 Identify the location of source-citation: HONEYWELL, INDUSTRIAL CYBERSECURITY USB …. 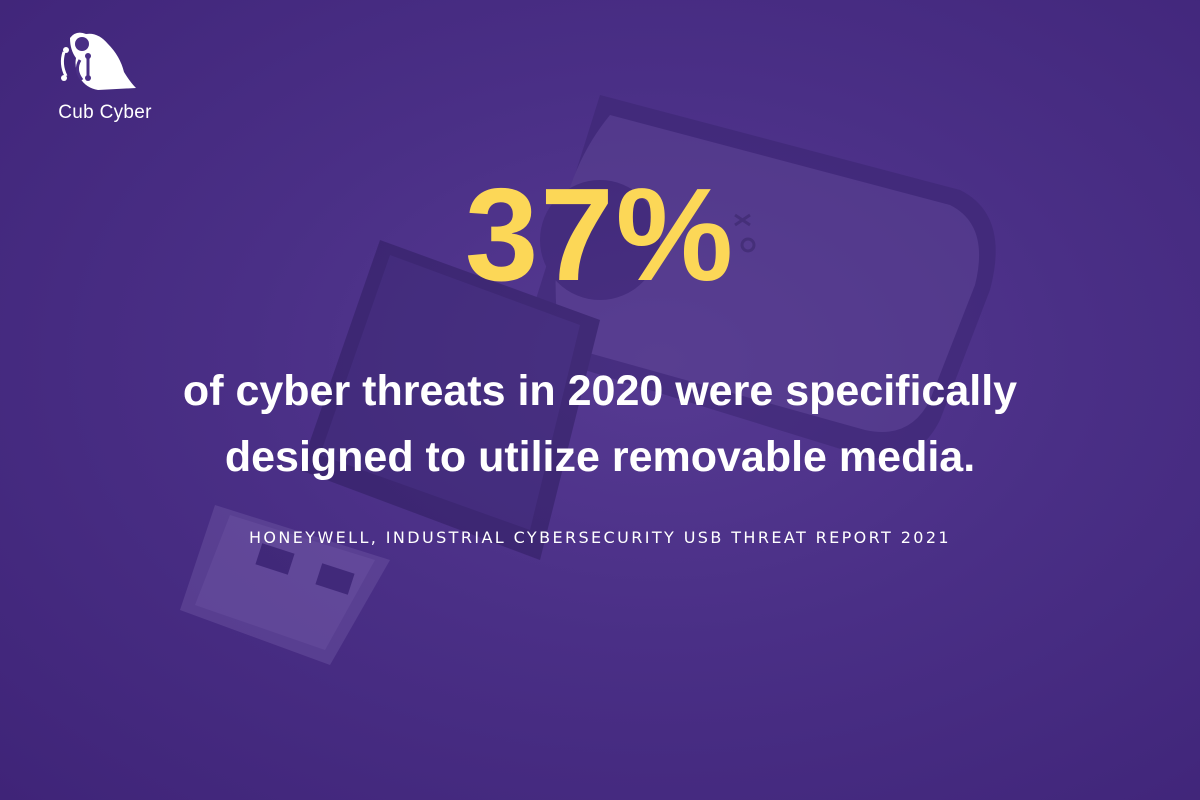
(600, 537).